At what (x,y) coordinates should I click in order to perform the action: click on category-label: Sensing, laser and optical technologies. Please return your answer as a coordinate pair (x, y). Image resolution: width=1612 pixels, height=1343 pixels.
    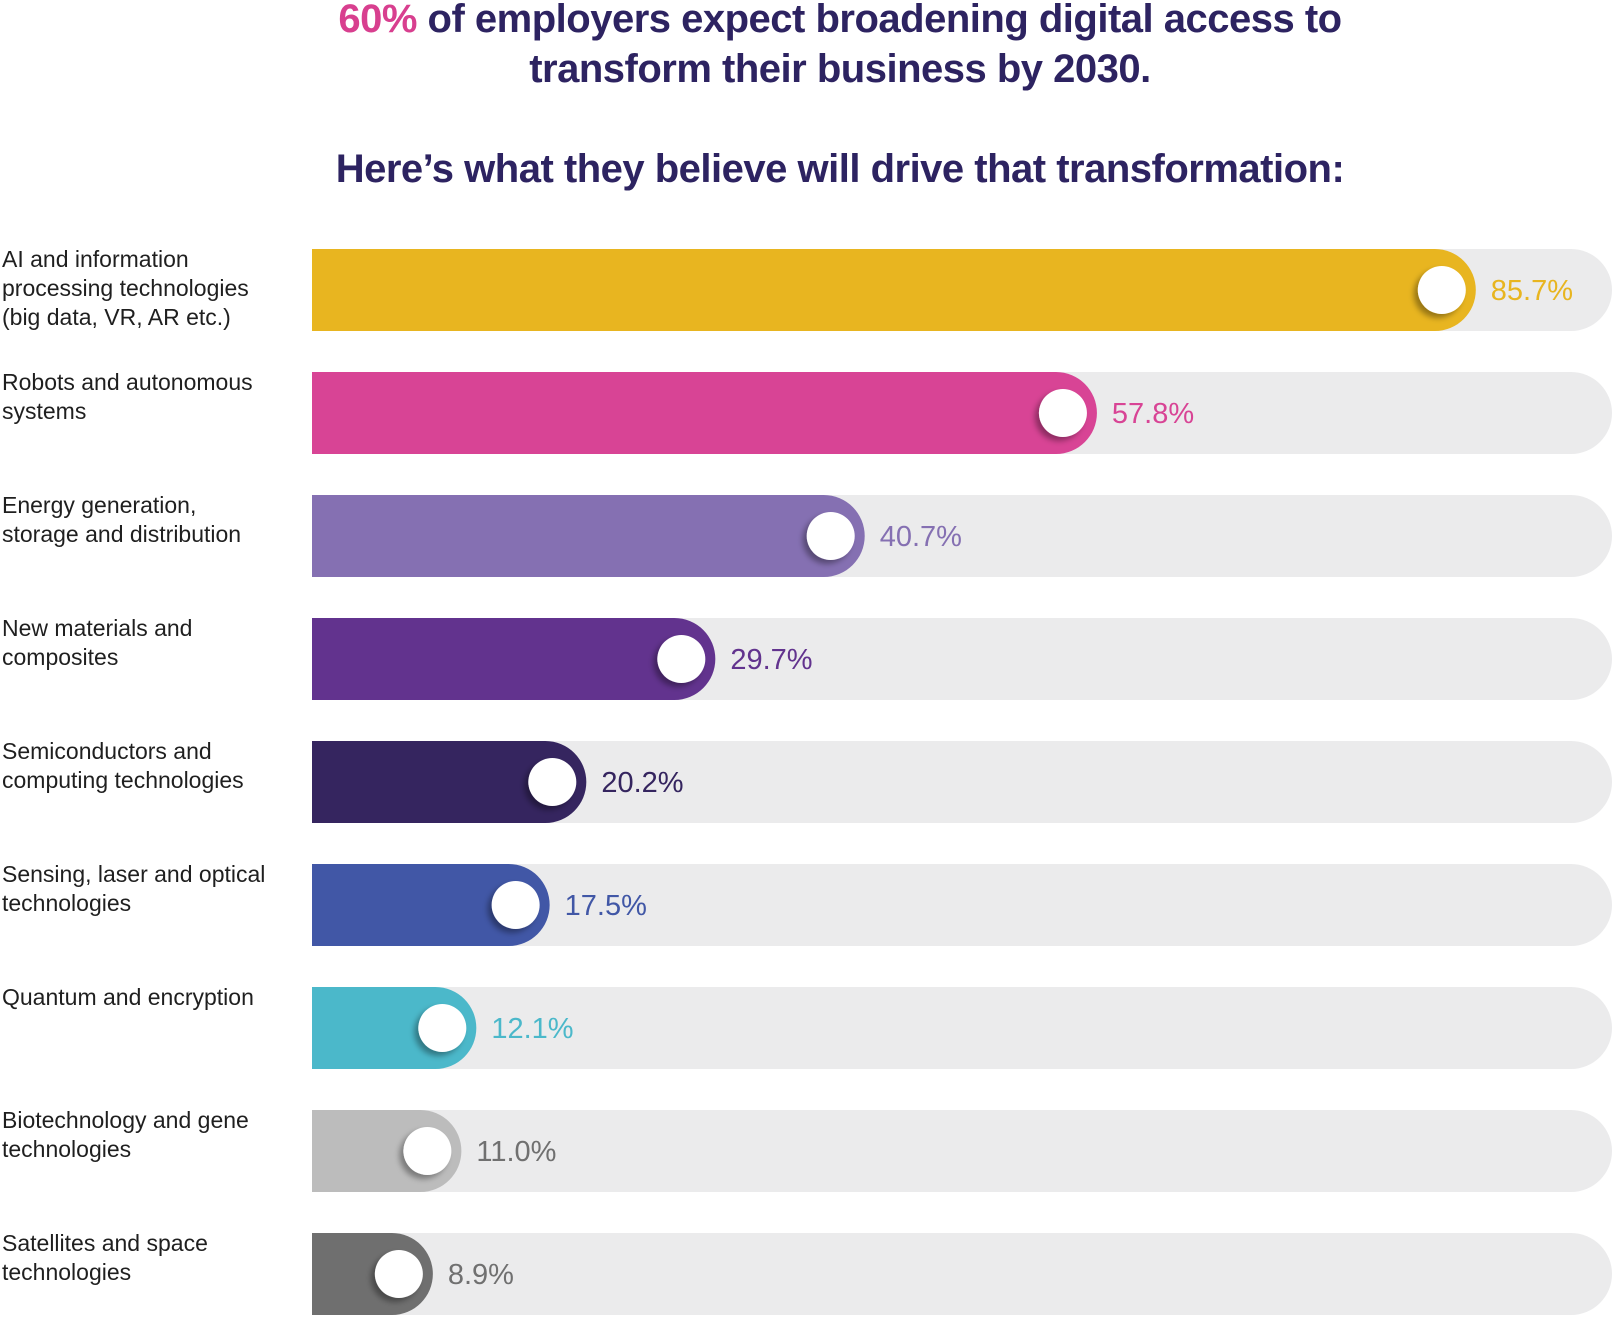
    Looking at the image, I should click on (133, 888).